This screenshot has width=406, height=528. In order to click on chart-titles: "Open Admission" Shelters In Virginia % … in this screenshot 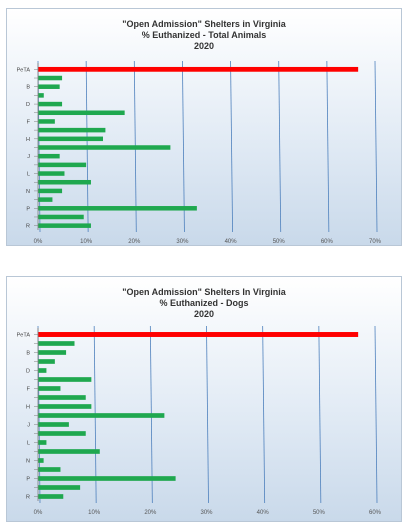, I will do `click(204, 303)`.